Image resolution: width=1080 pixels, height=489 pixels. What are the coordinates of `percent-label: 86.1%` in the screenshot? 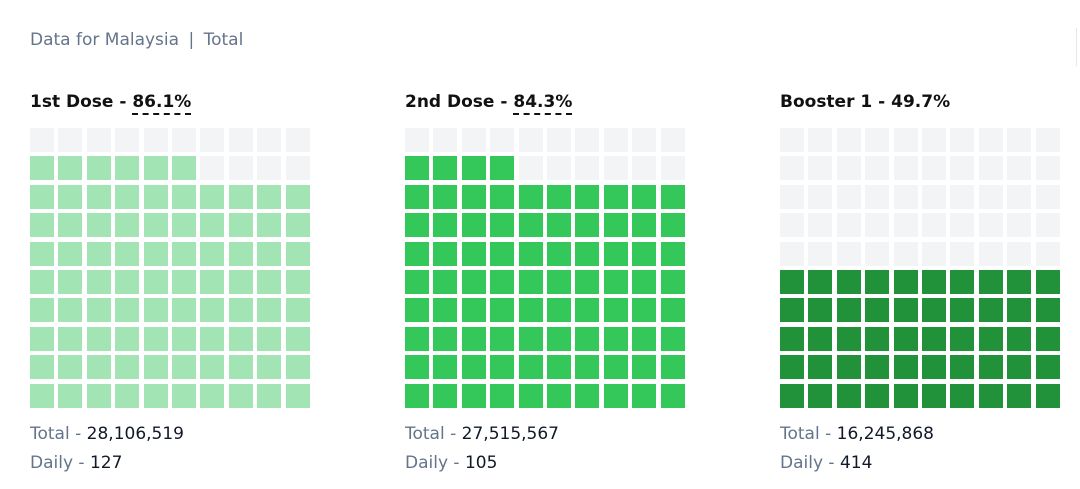 It's located at (162, 103).